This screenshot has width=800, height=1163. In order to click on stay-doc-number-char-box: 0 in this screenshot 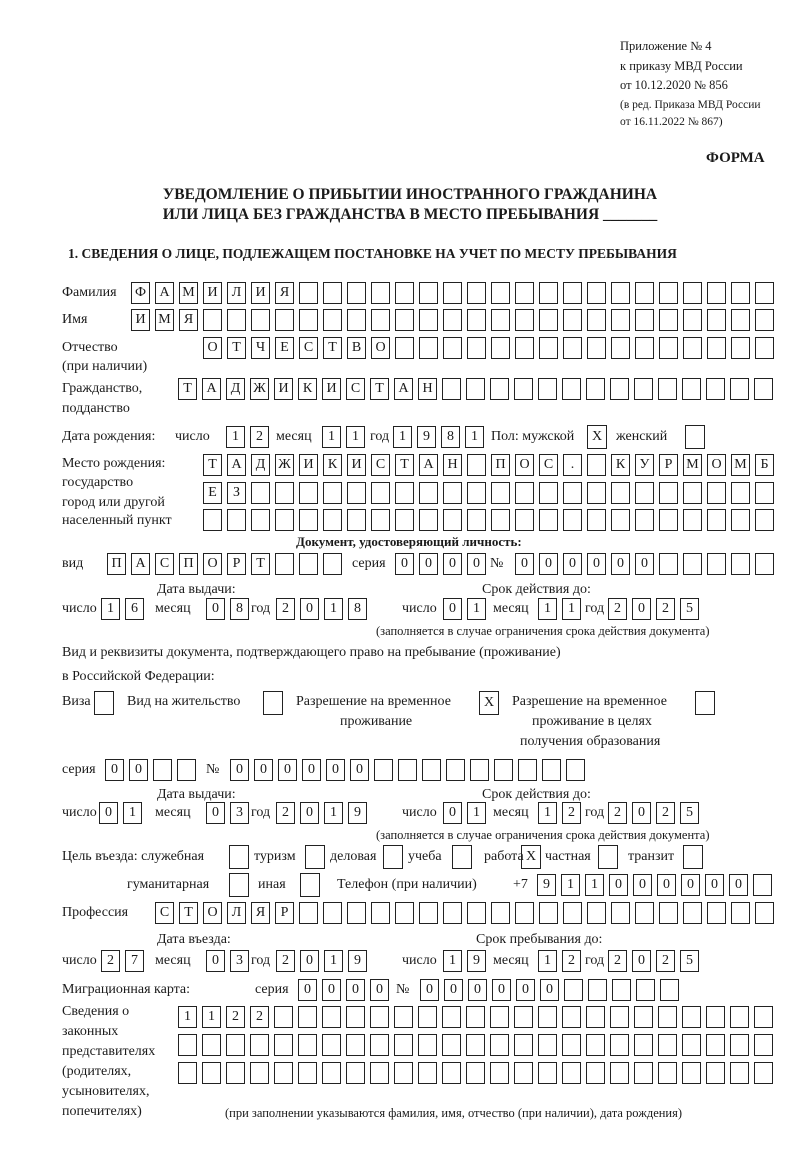, I will do `click(287, 770)`.